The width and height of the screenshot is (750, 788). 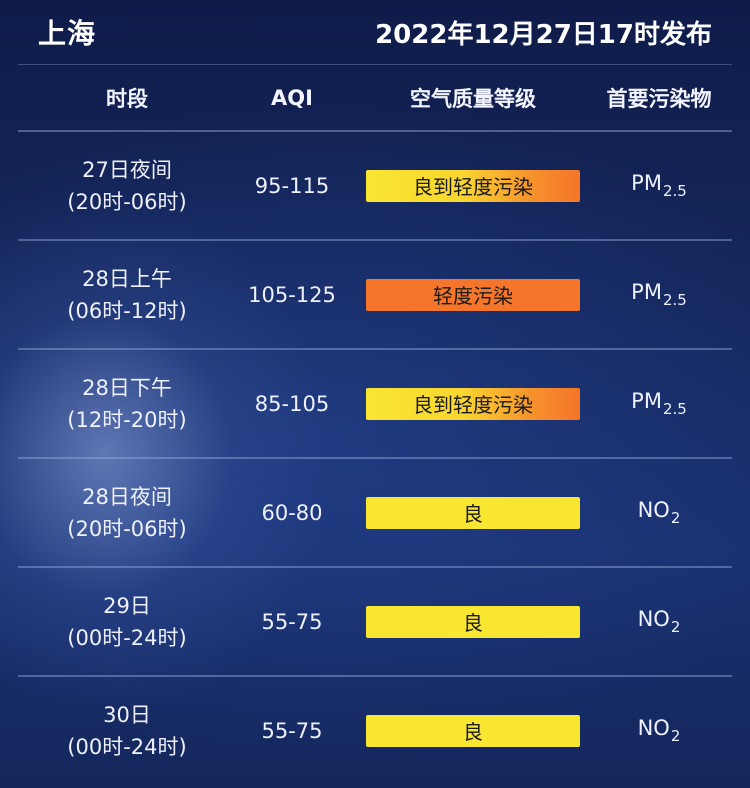 What do you see at coordinates (543, 34) in the screenshot?
I see `publish-time: 2022年12月27日17时发布` at bounding box center [543, 34].